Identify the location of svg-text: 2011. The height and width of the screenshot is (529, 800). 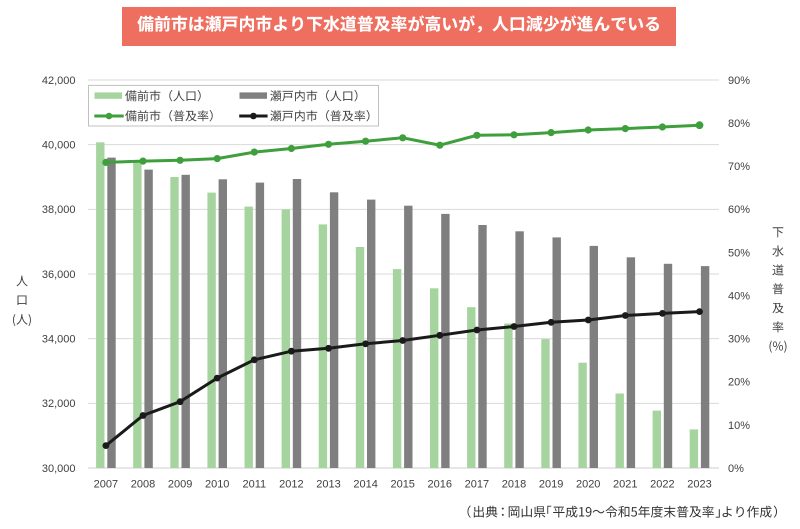
(254, 485).